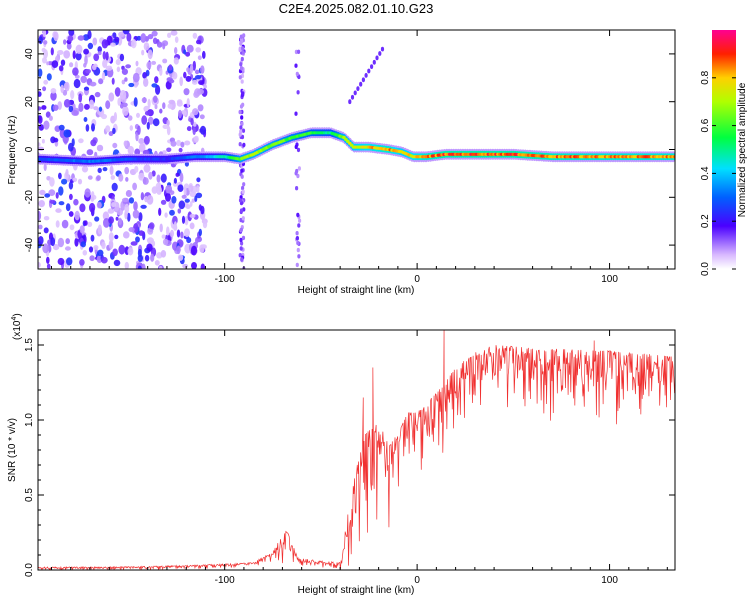 This screenshot has width=750, height=600. Describe the element at coordinates (225, 279) in the screenshot. I see `x-tick-label: -100` at that location.